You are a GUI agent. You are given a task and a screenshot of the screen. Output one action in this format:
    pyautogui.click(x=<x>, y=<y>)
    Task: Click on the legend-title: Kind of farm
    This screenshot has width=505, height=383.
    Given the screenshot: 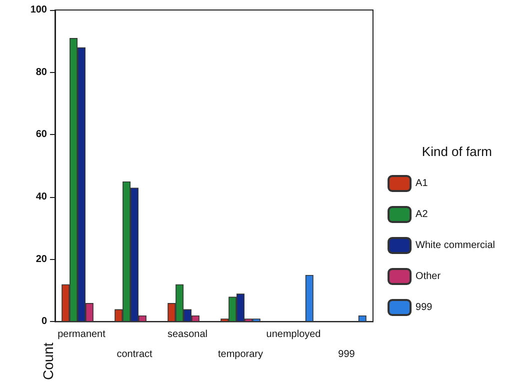 What is the action you would take?
    pyautogui.click(x=457, y=151)
    